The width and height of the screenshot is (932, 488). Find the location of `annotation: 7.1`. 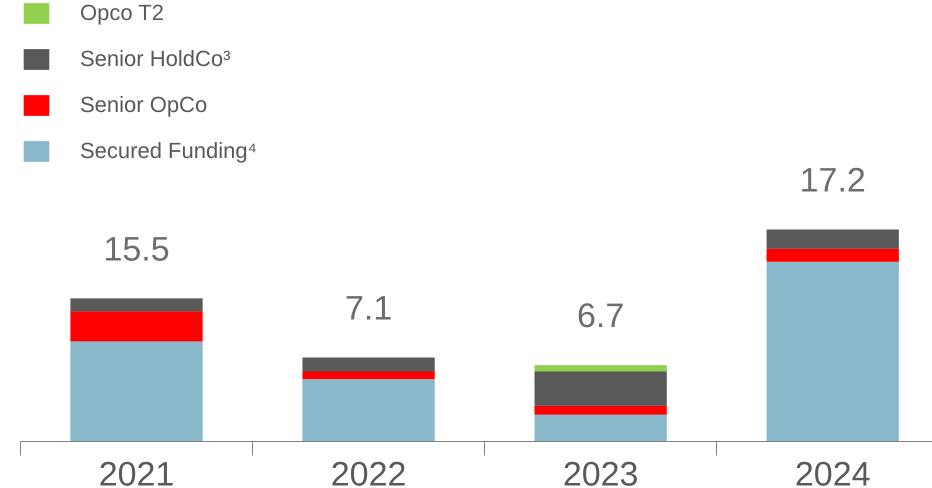

annotation: 7.1 is located at coordinates (368, 309).